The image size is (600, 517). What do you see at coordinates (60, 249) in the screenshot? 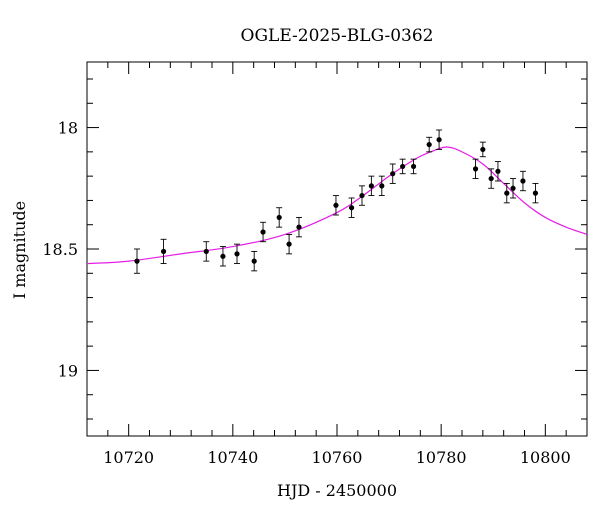
I see `y-tick-label: 18.5` at bounding box center [60, 249].